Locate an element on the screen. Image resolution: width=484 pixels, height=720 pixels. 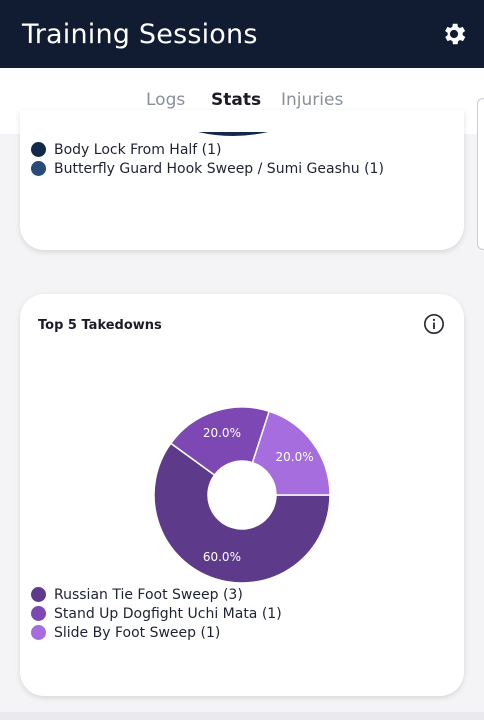
legend-item: Stand Up Dogfight Uchi Mata (1) is located at coordinates (156, 613).